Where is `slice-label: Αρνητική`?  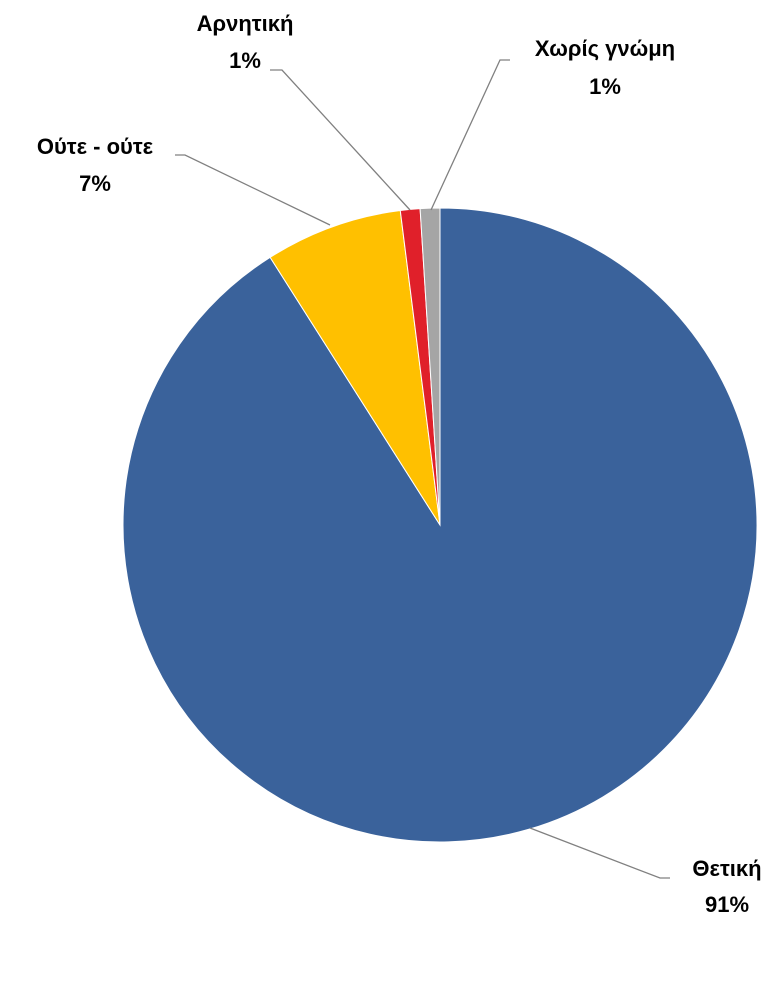 slice-label: Αρνητική is located at coordinates (245, 23).